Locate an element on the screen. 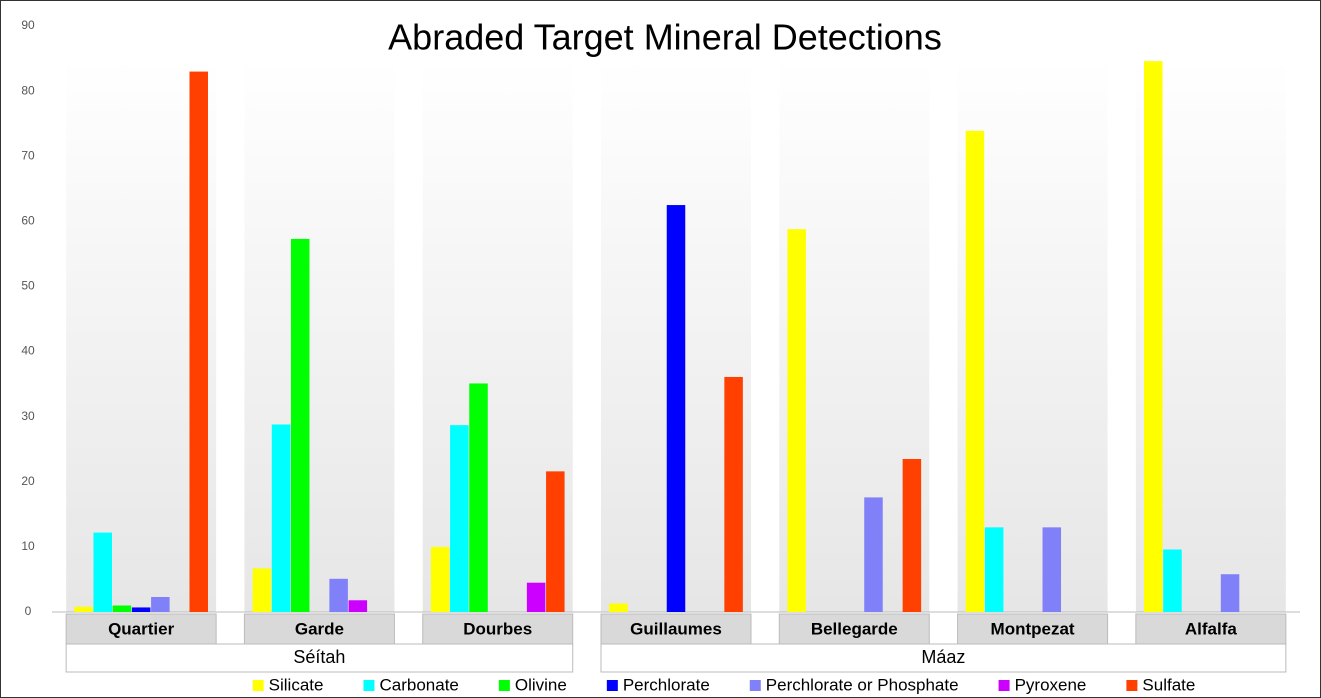 Image resolution: width=1321 pixels, height=698 pixels. y-tick-label: 0 is located at coordinates (28, 611).